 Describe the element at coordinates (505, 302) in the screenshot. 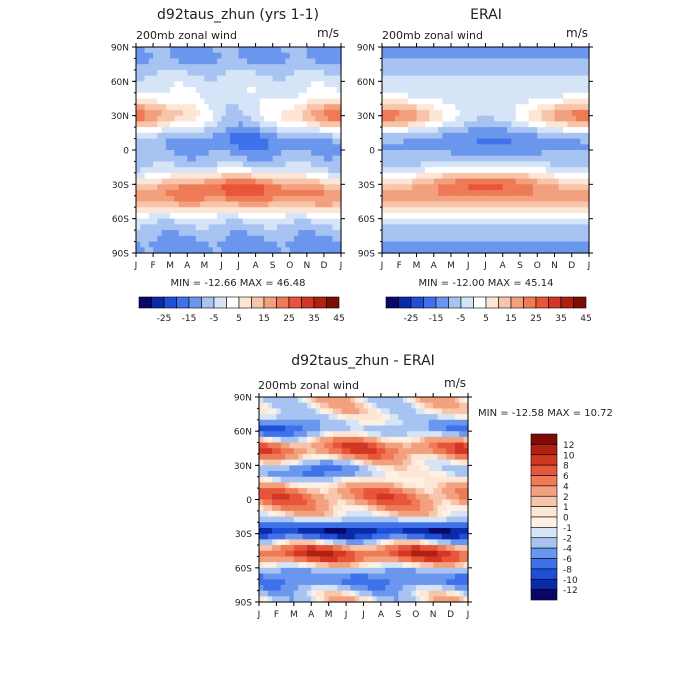

I see `colorbar-swatch` at that location.